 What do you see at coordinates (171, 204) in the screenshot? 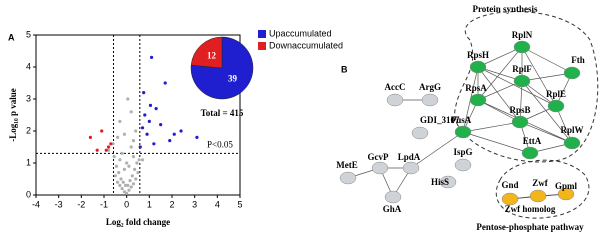
I see `x-tick-label: 2` at bounding box center [171, 204].